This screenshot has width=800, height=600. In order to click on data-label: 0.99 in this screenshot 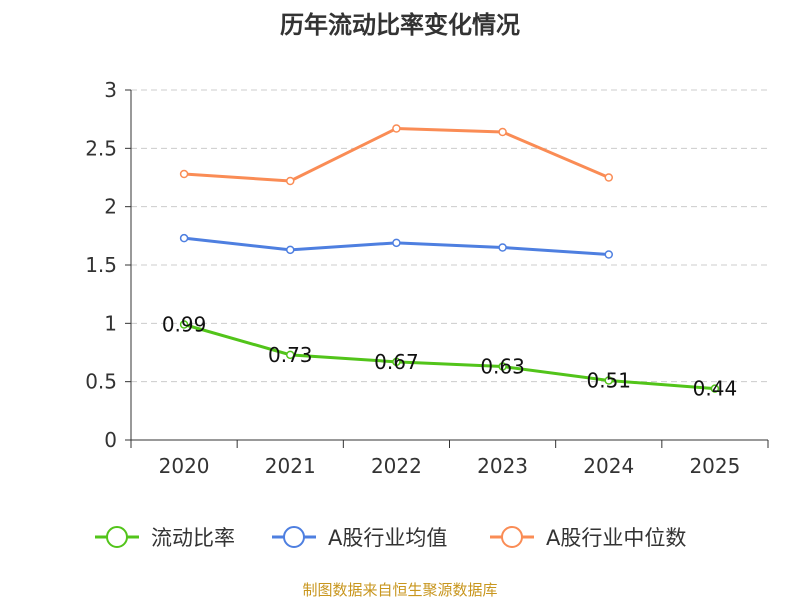, I will do `click(184, 325)`.